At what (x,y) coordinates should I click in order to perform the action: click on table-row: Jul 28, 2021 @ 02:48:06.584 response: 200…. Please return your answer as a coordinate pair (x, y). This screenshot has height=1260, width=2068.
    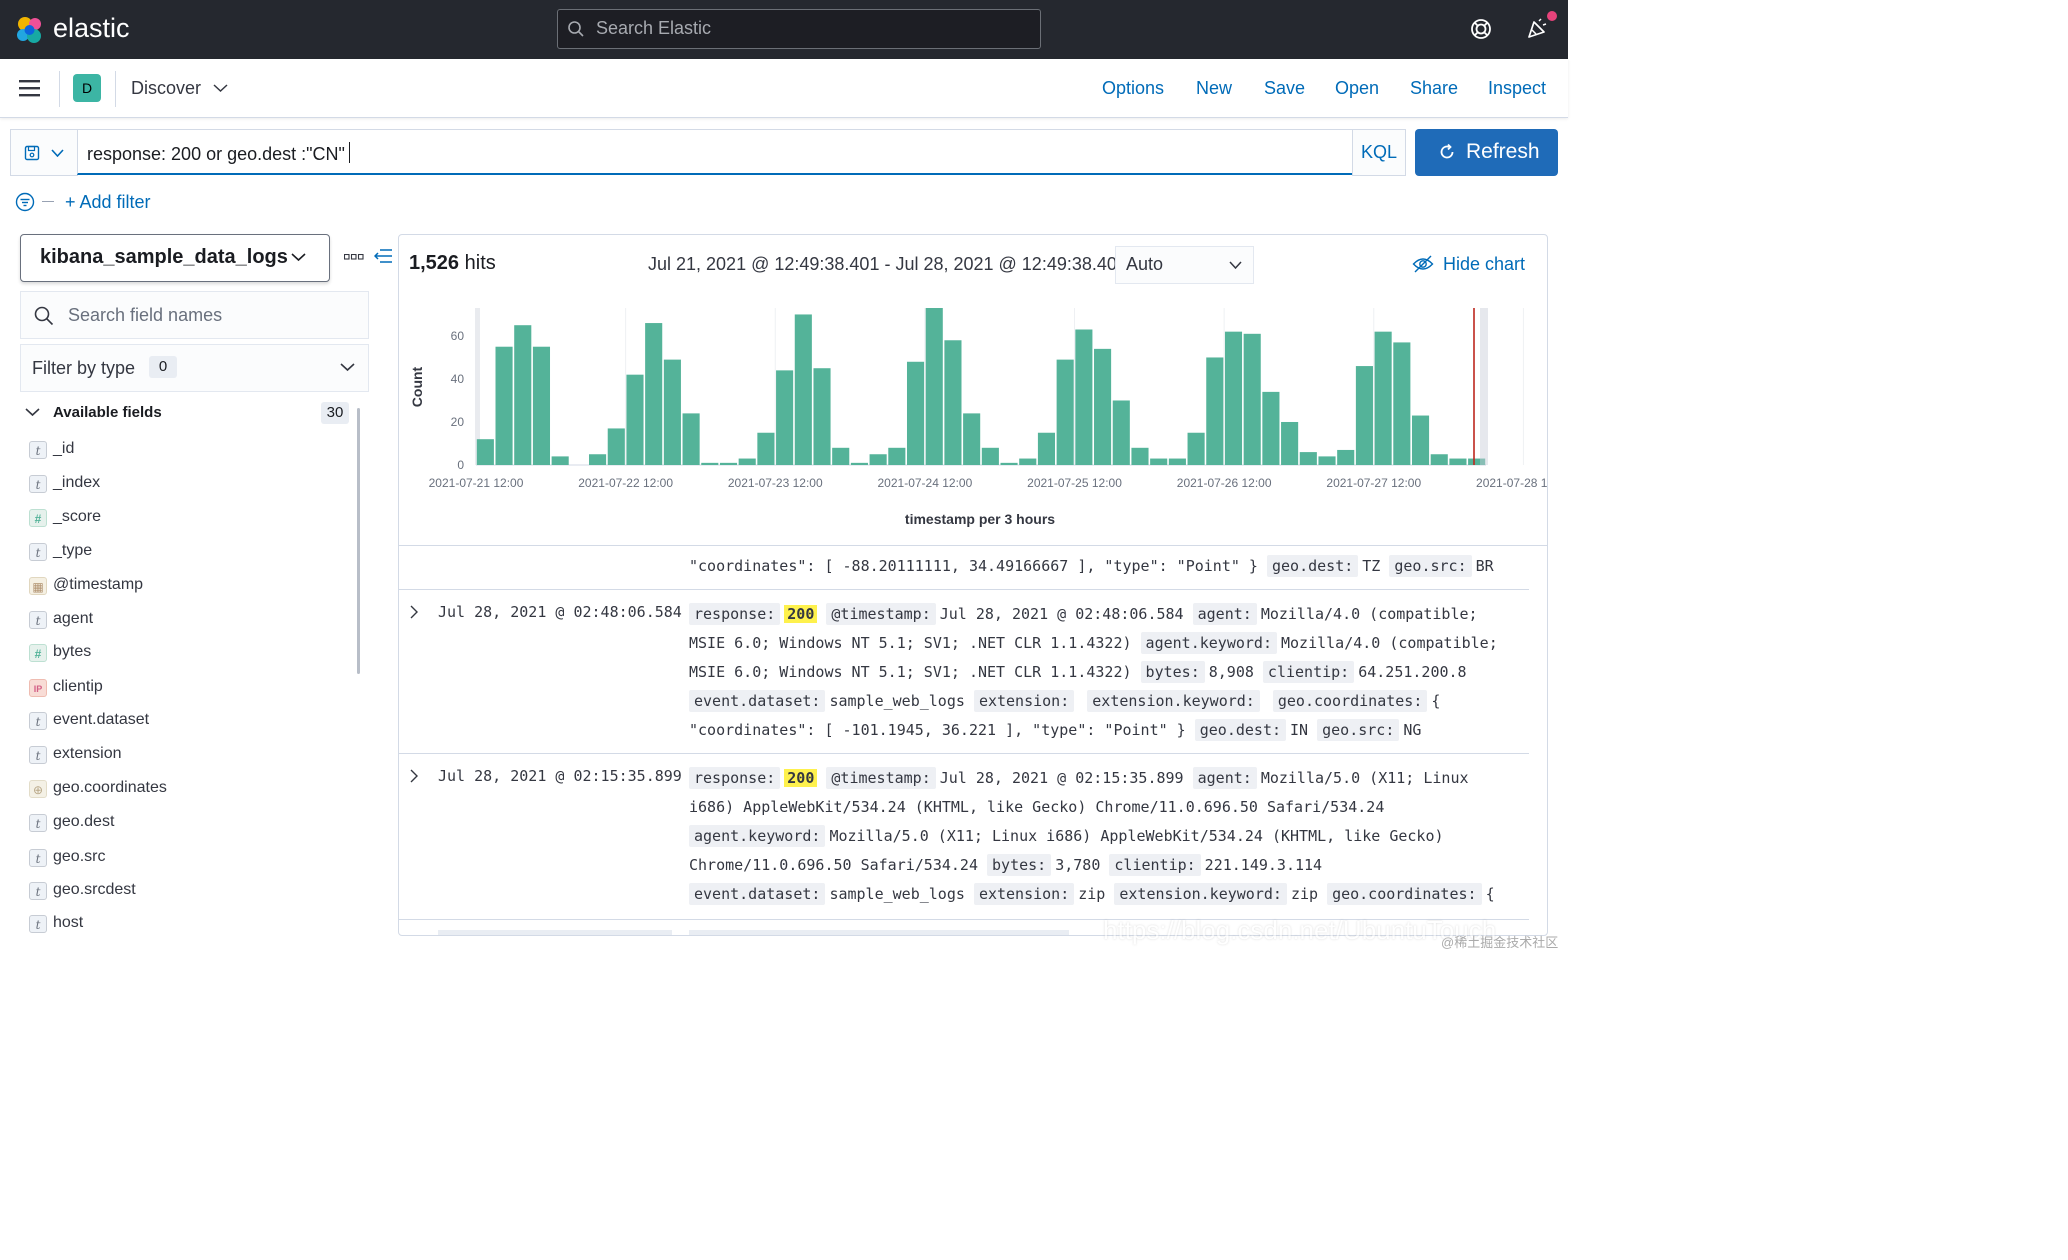
    Looking at the image, I should click on (964, 672).